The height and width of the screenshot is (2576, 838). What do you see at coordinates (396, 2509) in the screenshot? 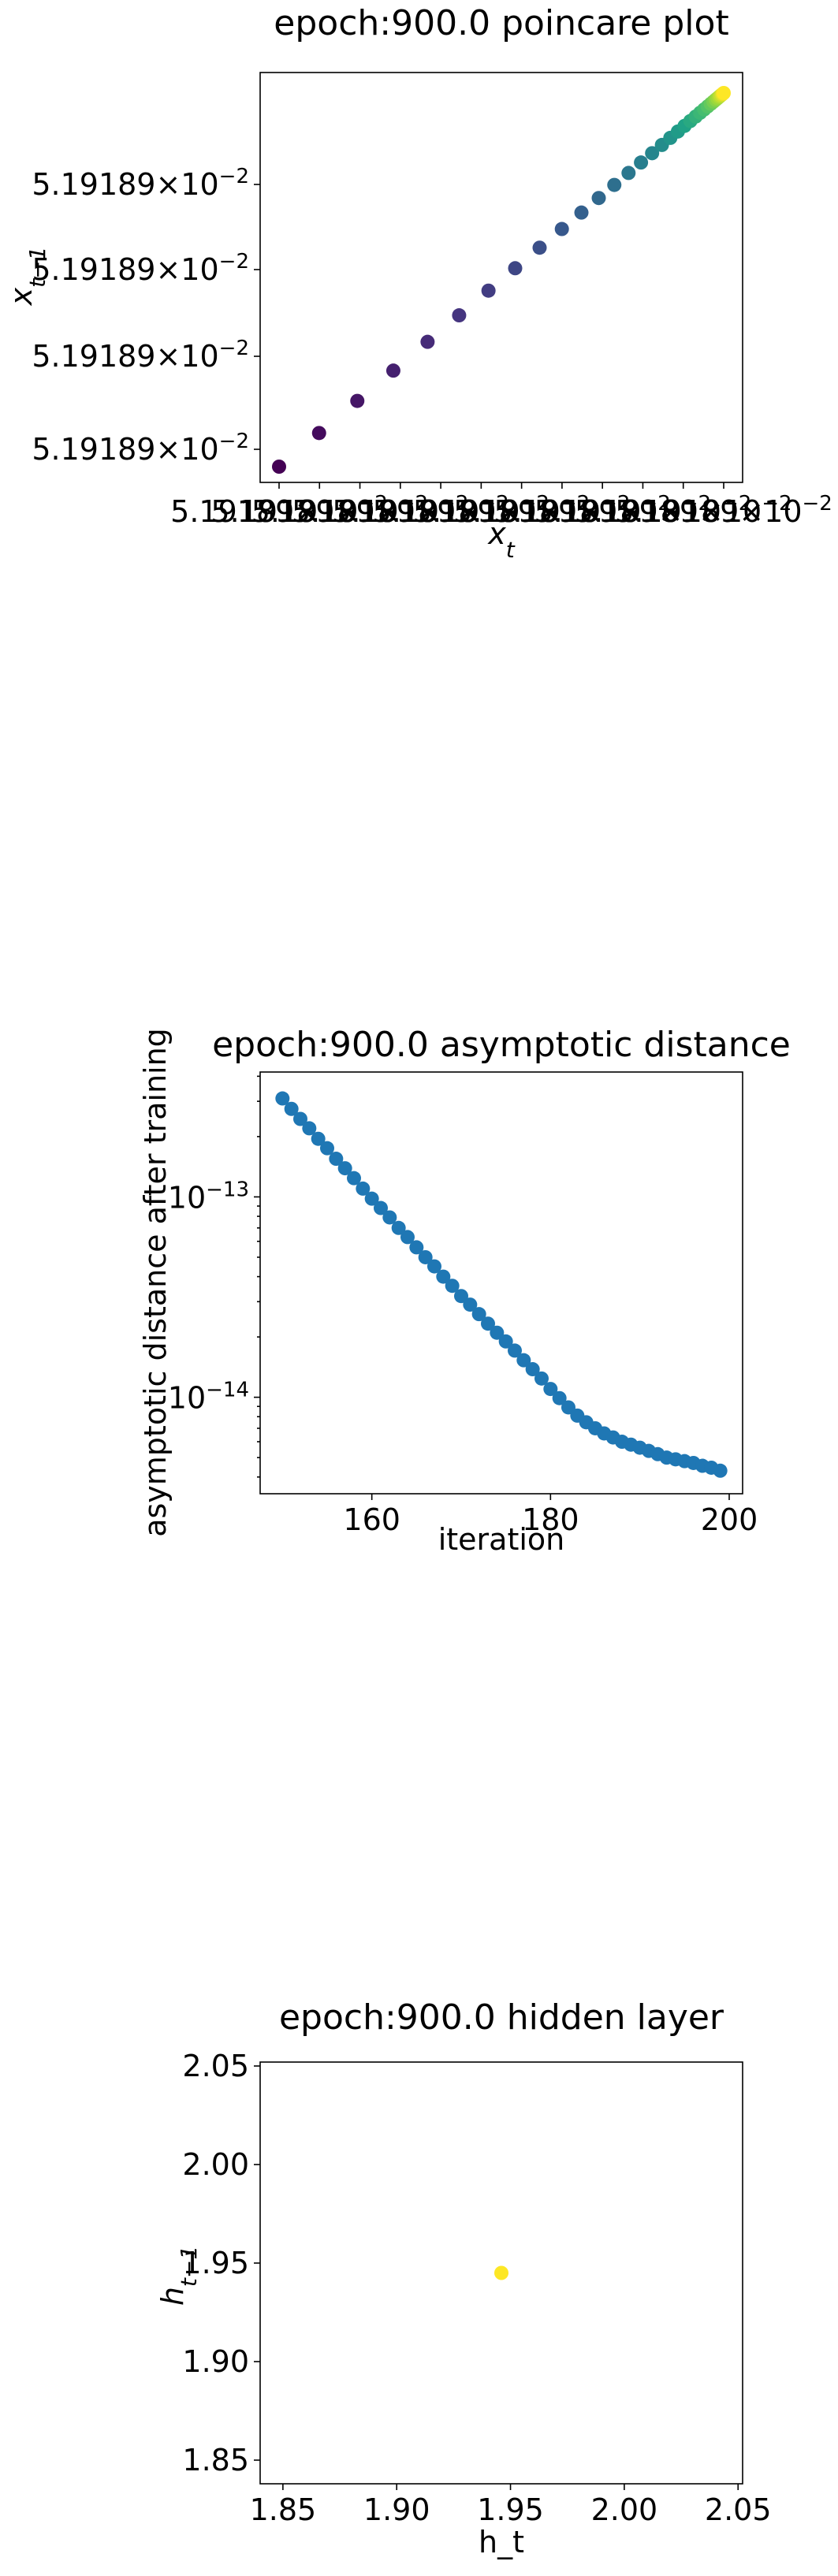
I see `hidden-xtick-label: 1.90` at bounding box center [396, 2509].